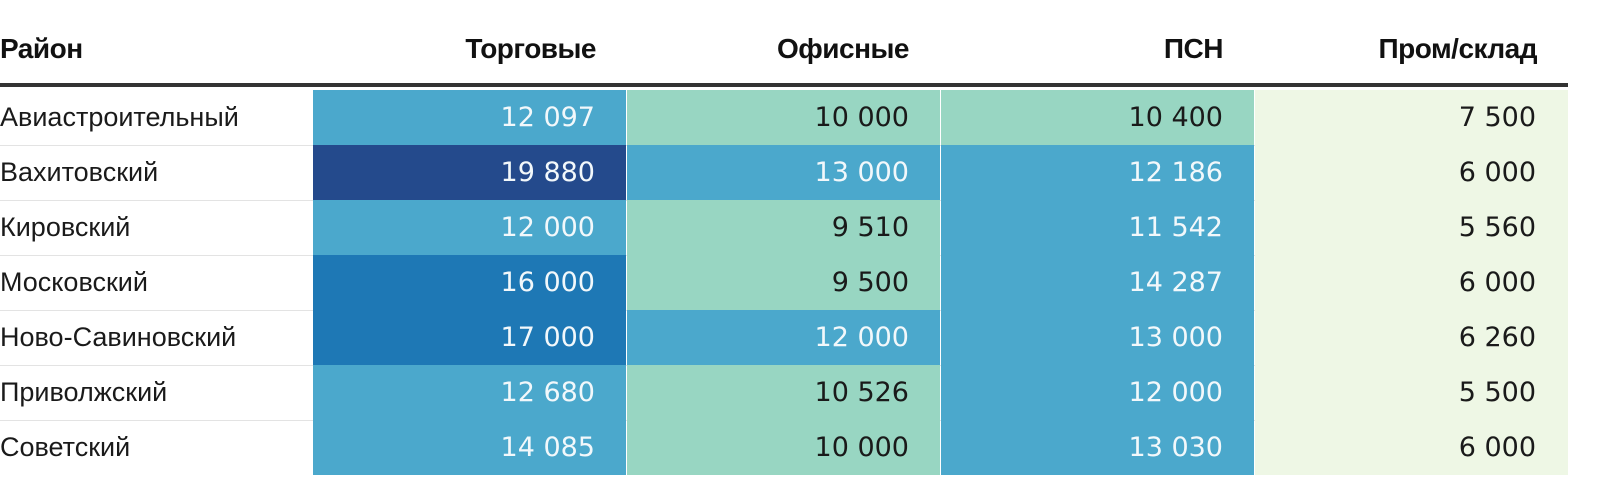 The height and width of the screenshot is (498, 1600). I want to click on header-psn: ПСН, so click(1193, 48).